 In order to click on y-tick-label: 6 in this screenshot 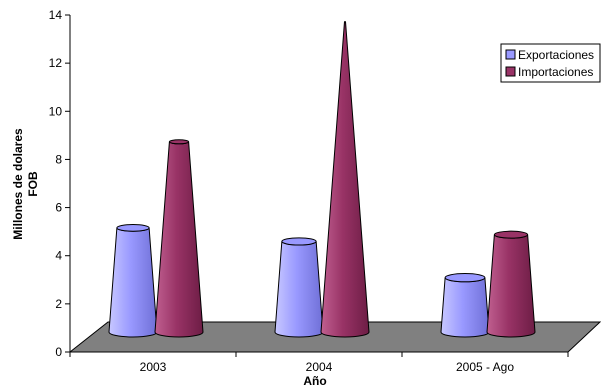, I will do `click(58, 208)`.